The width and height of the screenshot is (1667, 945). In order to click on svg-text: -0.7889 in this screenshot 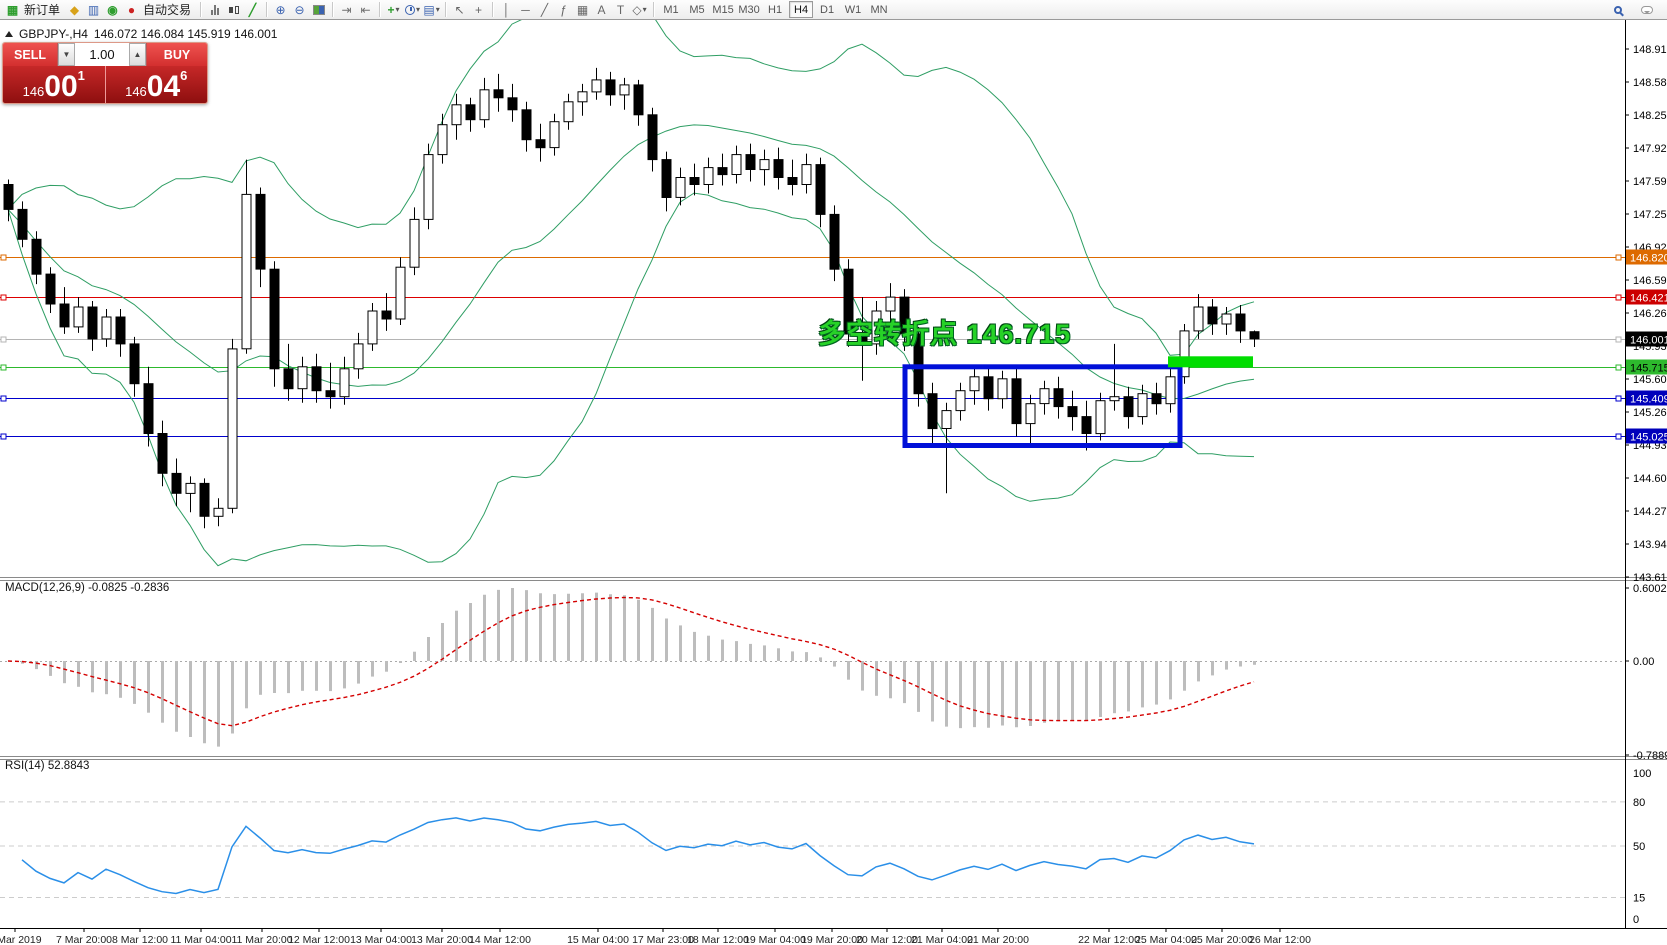, I will do `click(1650, 756)`.